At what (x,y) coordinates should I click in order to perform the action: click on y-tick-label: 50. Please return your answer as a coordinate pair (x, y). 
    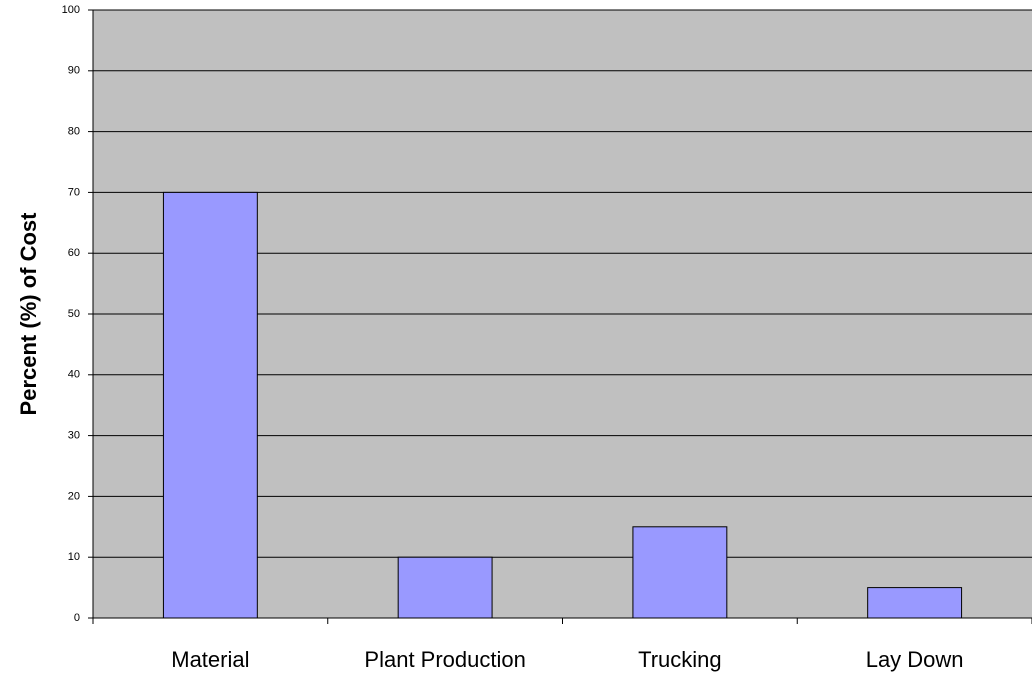
    Looking at the image, I should click on (74, 314).